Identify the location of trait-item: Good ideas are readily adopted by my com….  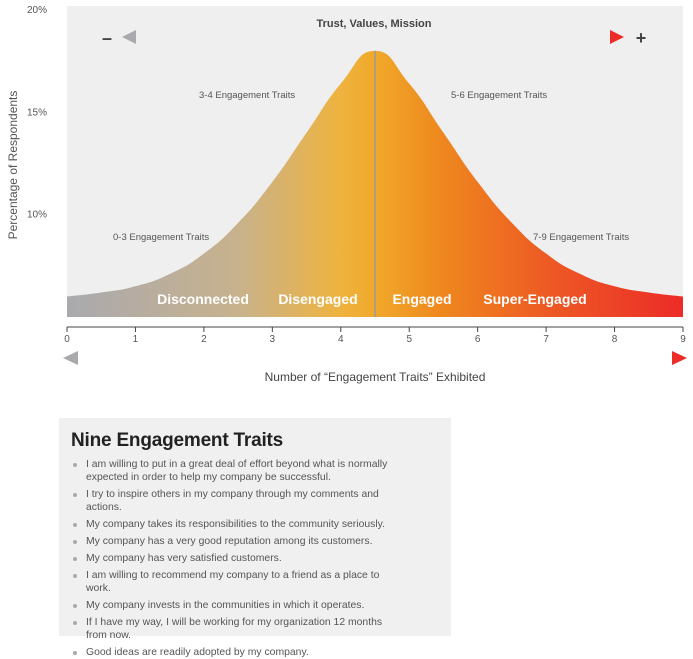
(255, 652).